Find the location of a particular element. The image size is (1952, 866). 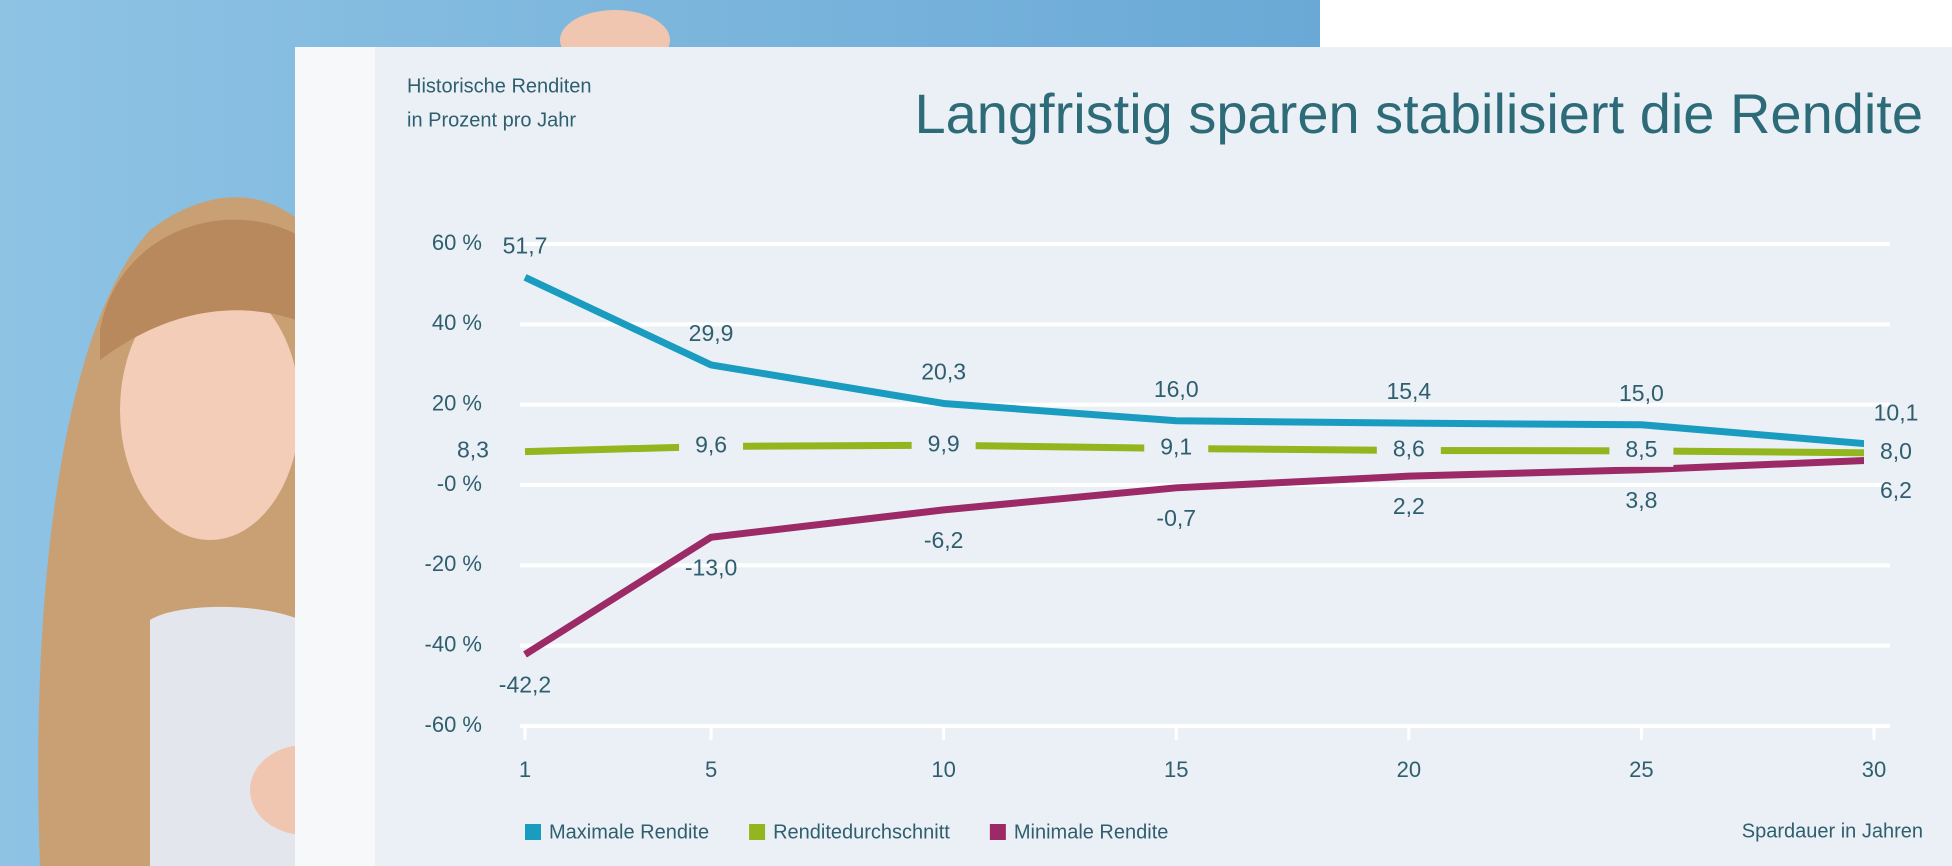

data-label: 6,2 is located at coordinates (1896, 490).